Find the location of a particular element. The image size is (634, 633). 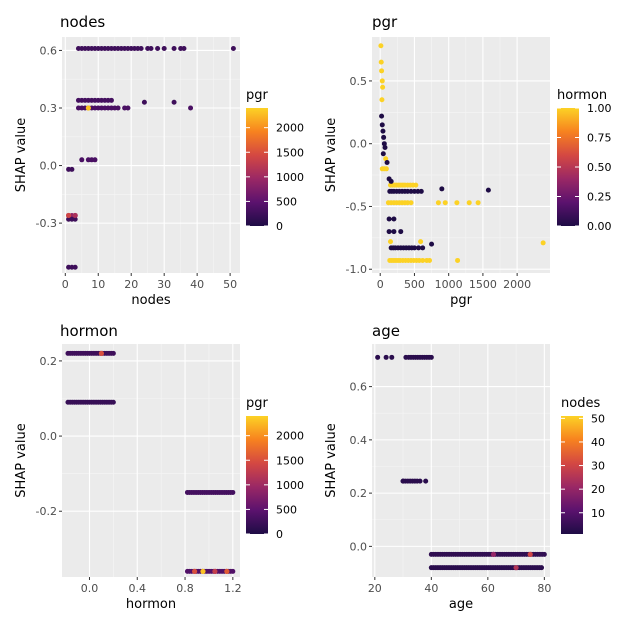

color-legend: nodes 10 20 30 40 50 is located at coordinates (583, 465).